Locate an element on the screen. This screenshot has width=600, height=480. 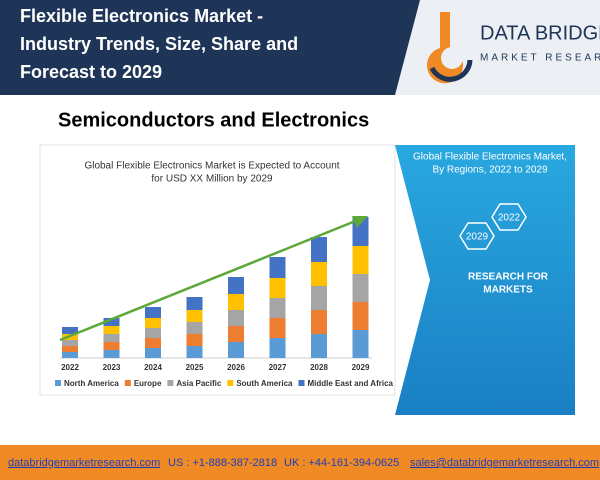
panel-title: Global Flexible Electronics Market, is located at coordinates (490, 157).